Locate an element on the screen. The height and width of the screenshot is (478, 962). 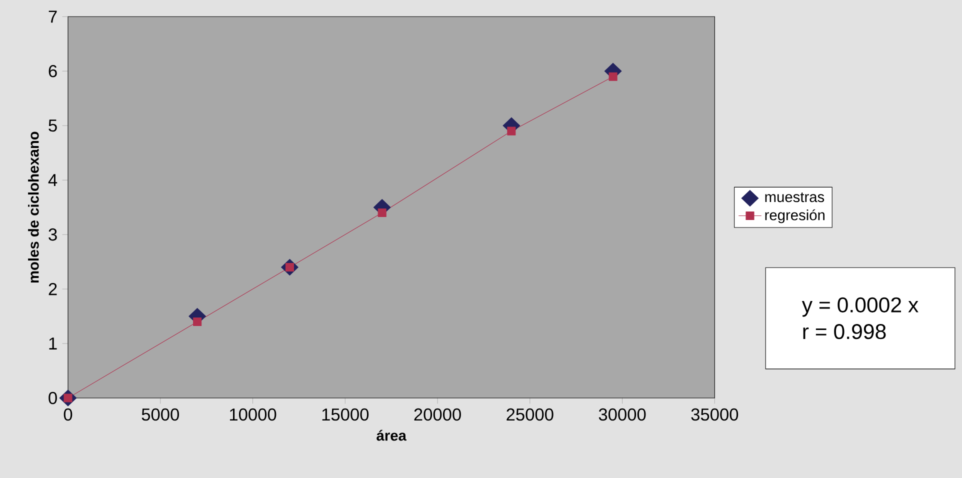
text: r = 0.998 is located at coordinates (844, 332).